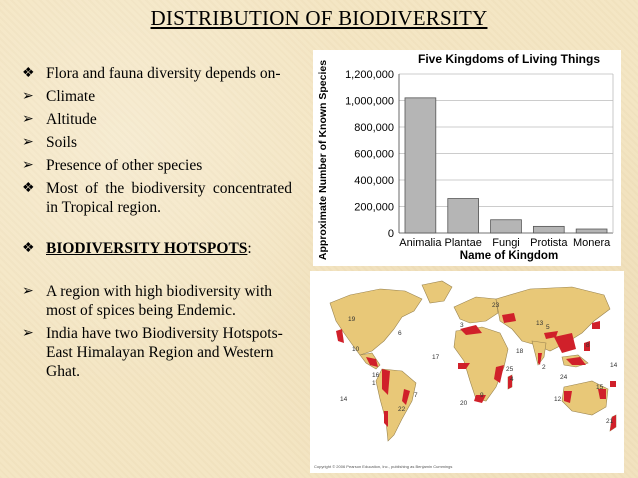  Describe the element at coordinates (71, 96) in the screenshot. I see `bullet-text: Climate` at that location.